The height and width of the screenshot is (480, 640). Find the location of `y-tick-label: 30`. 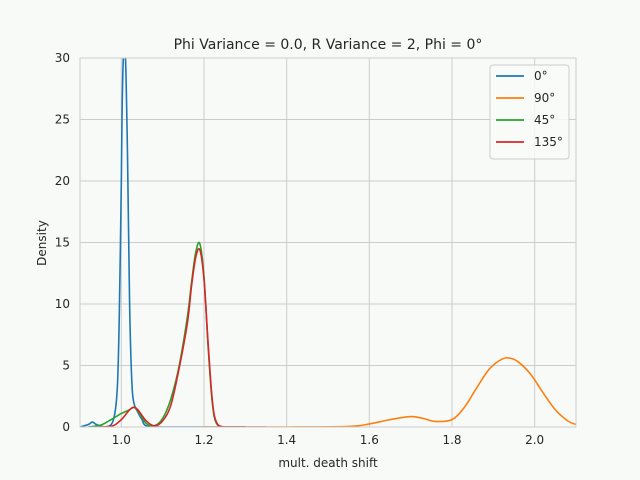

y-tick-label: 30 is located at coordinates (62, 58).